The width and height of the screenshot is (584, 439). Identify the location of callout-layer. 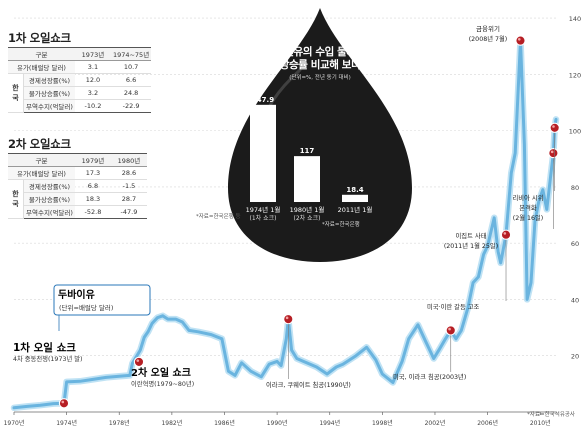
(102, 307).